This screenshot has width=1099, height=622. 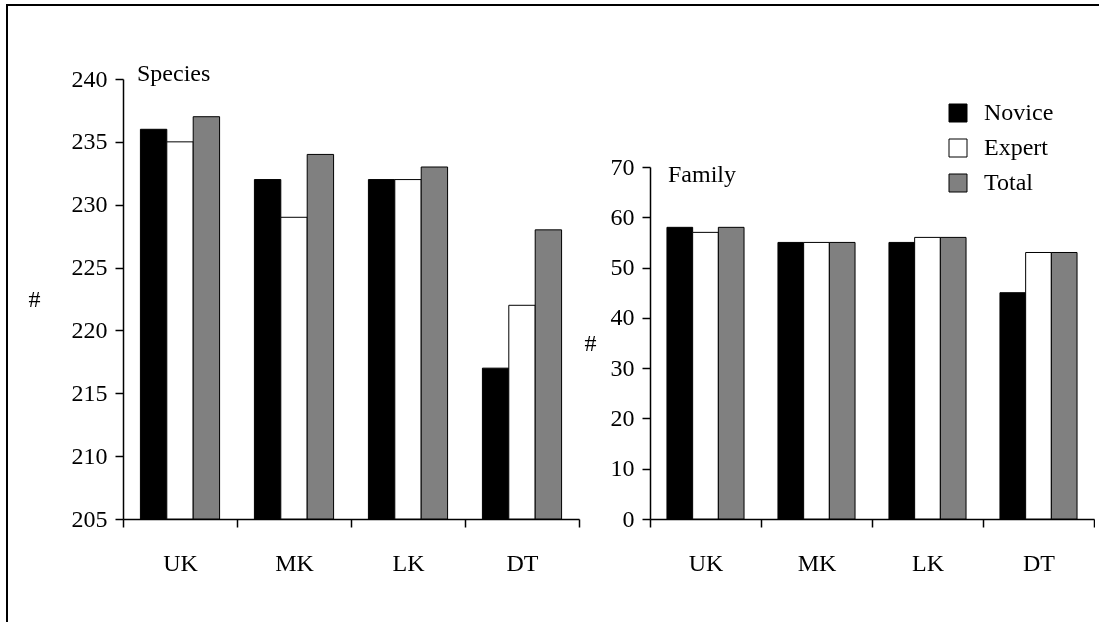 I want to click on legend-label: Total, so click(x=1009, y=182).